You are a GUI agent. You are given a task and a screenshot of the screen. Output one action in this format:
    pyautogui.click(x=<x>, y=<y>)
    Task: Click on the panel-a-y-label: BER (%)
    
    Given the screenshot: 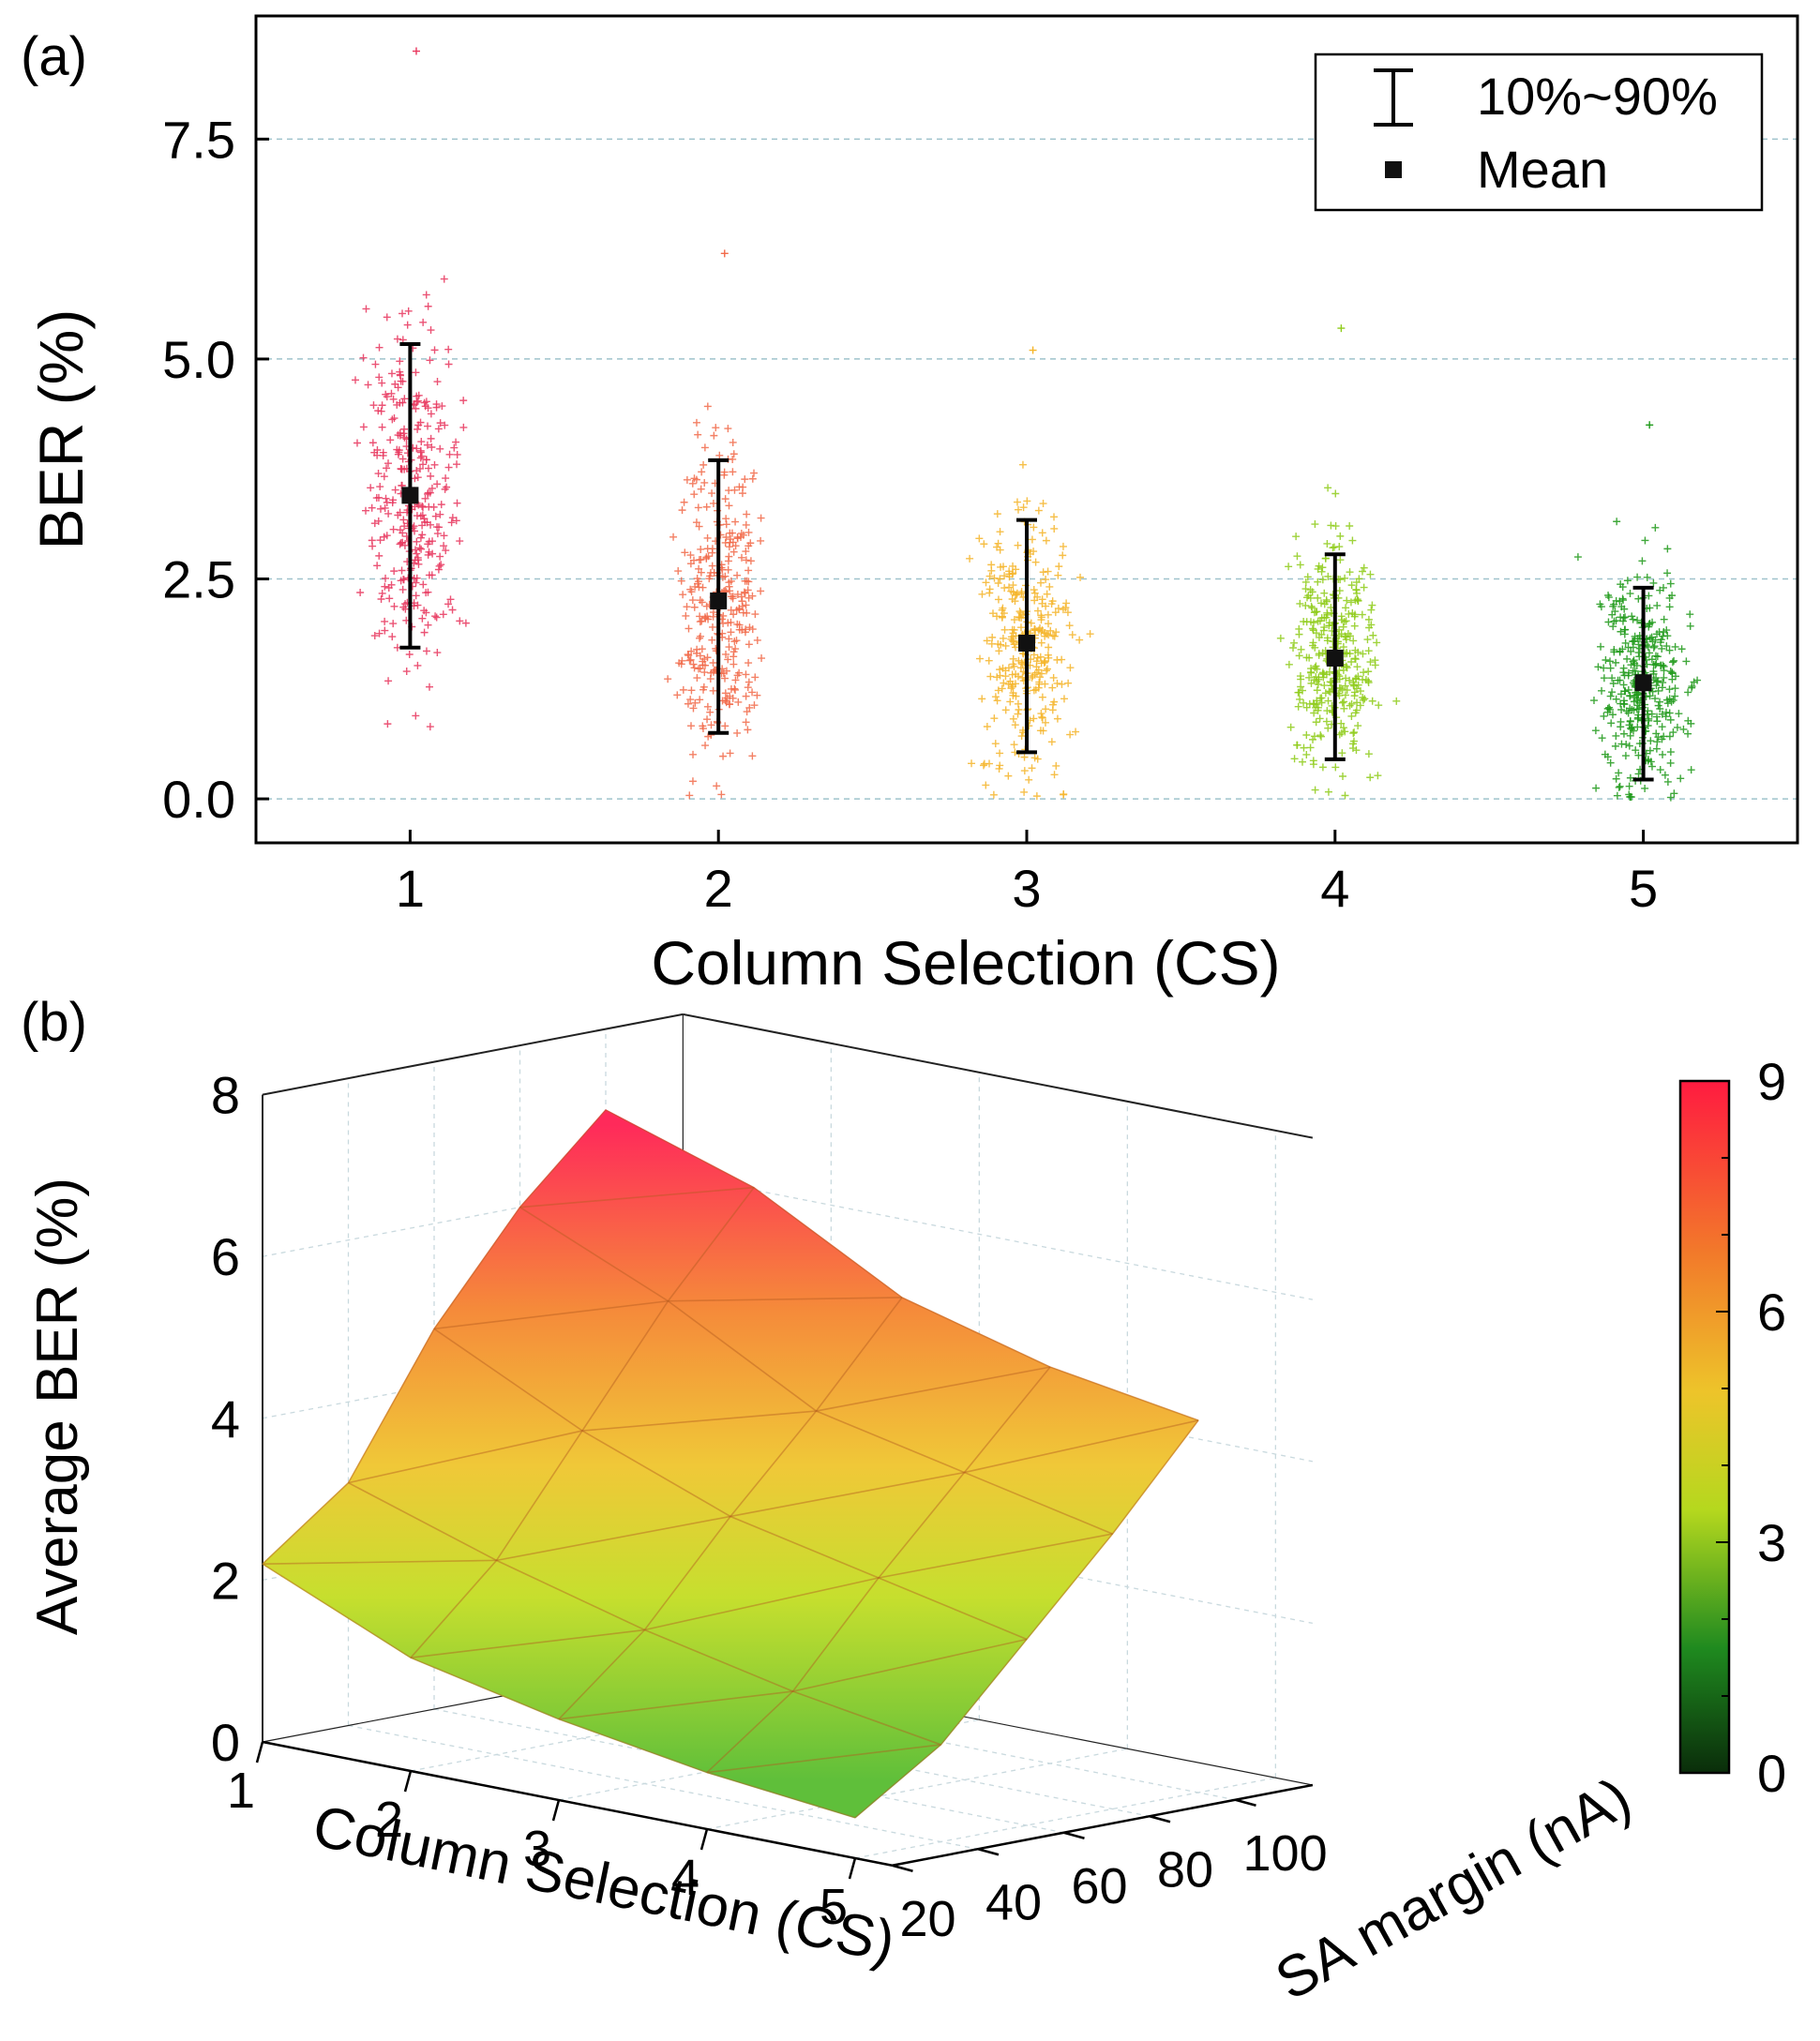 What is the action you would take?
    pyautogui.click(x=61, y=429)
    